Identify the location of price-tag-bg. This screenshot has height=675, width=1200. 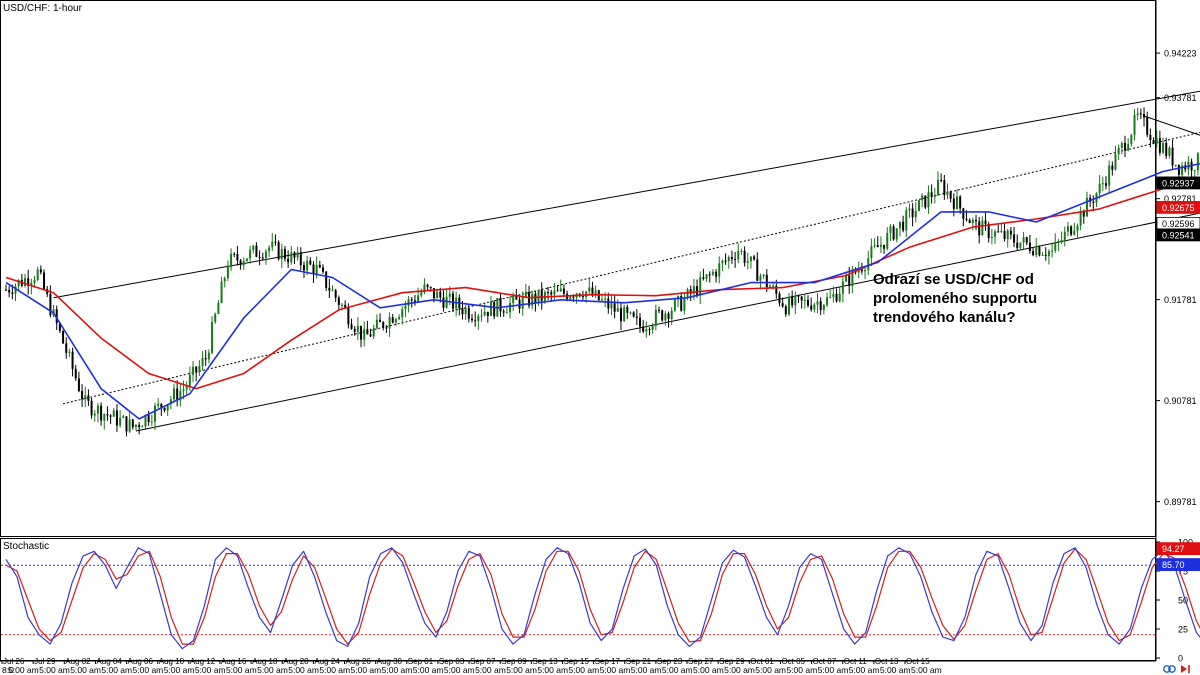
(1178, 207).